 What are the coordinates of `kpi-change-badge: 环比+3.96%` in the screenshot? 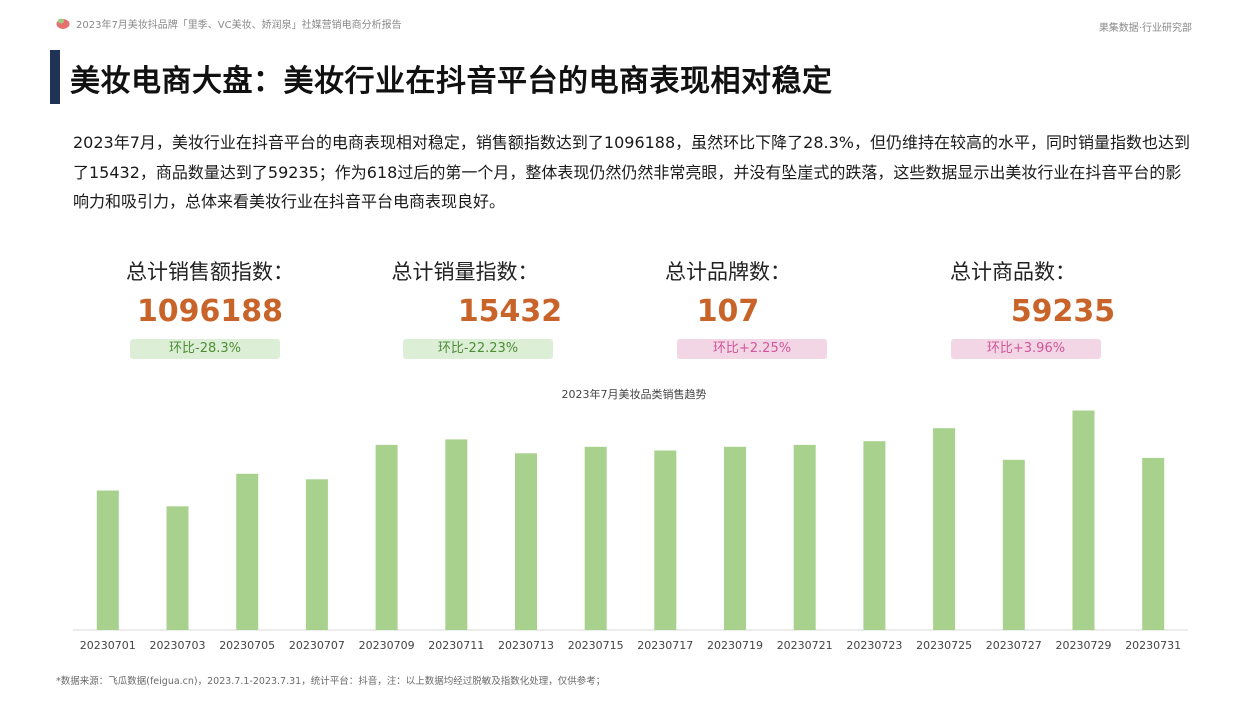 It's located at (1026, 349).